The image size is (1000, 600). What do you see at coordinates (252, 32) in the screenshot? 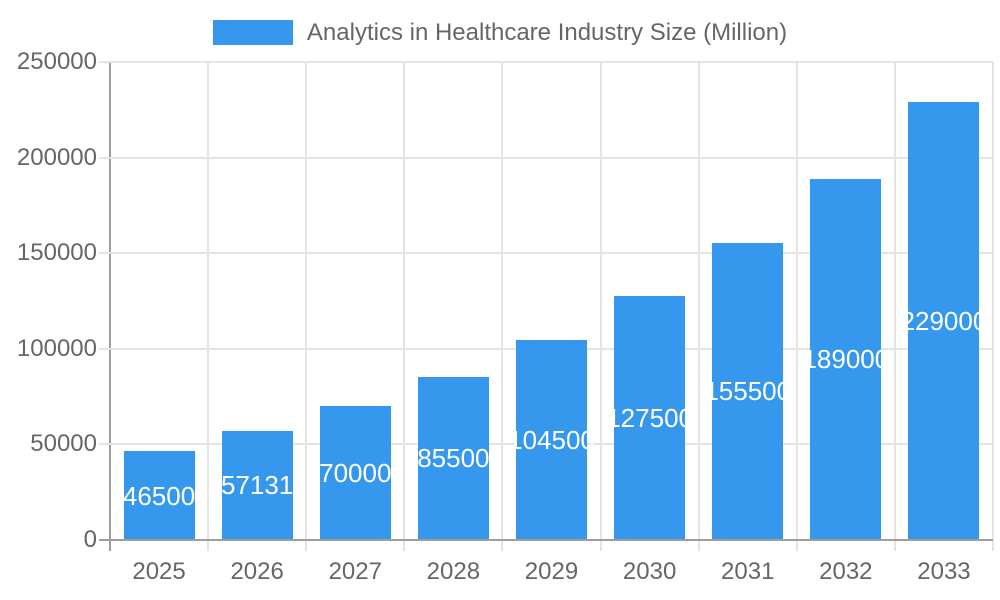
I see `legend-swatch-icon` at bounding box center [252, 32].